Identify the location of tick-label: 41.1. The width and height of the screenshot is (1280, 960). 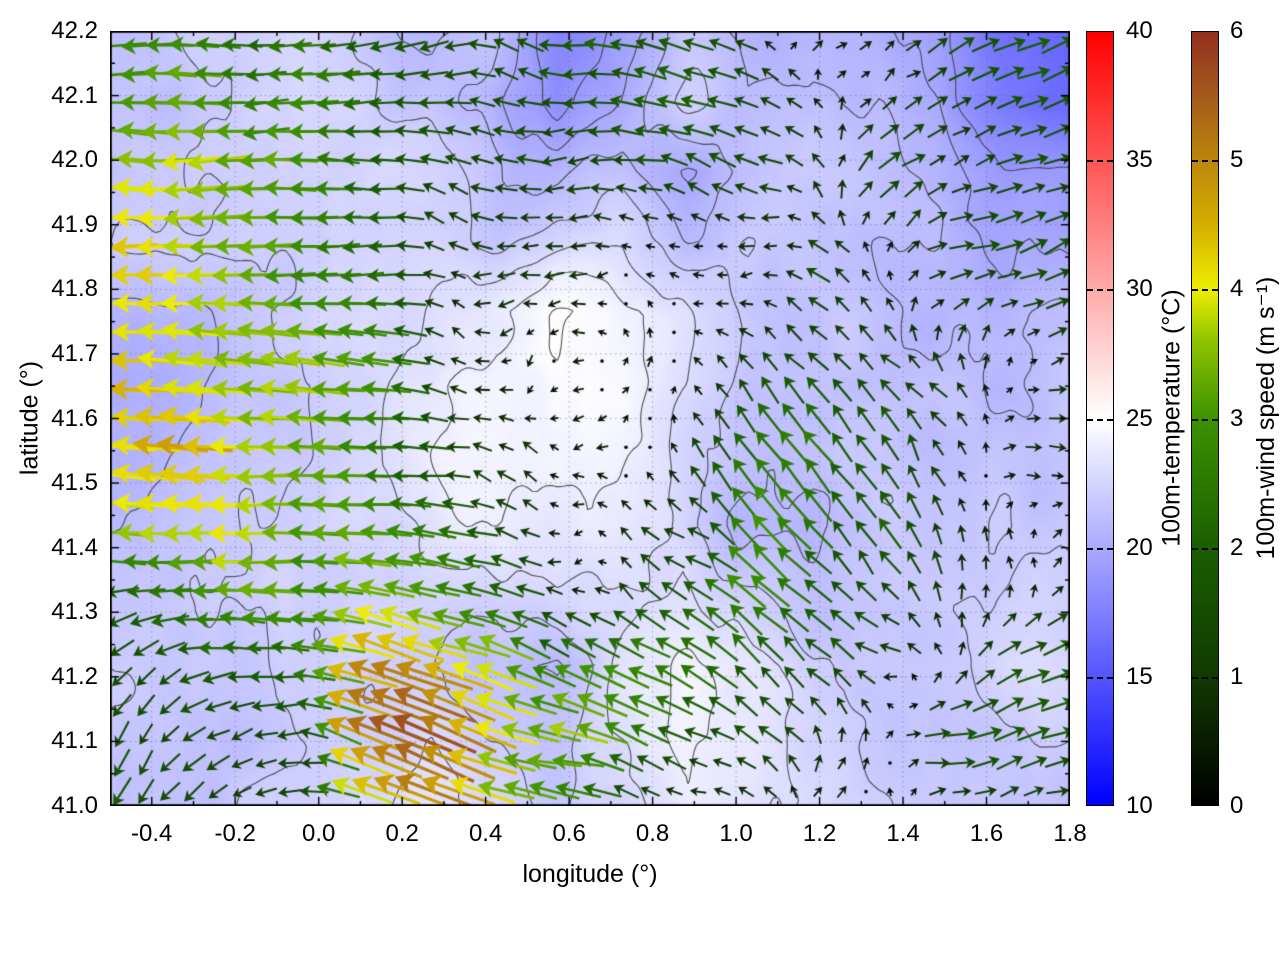
(74, 741).